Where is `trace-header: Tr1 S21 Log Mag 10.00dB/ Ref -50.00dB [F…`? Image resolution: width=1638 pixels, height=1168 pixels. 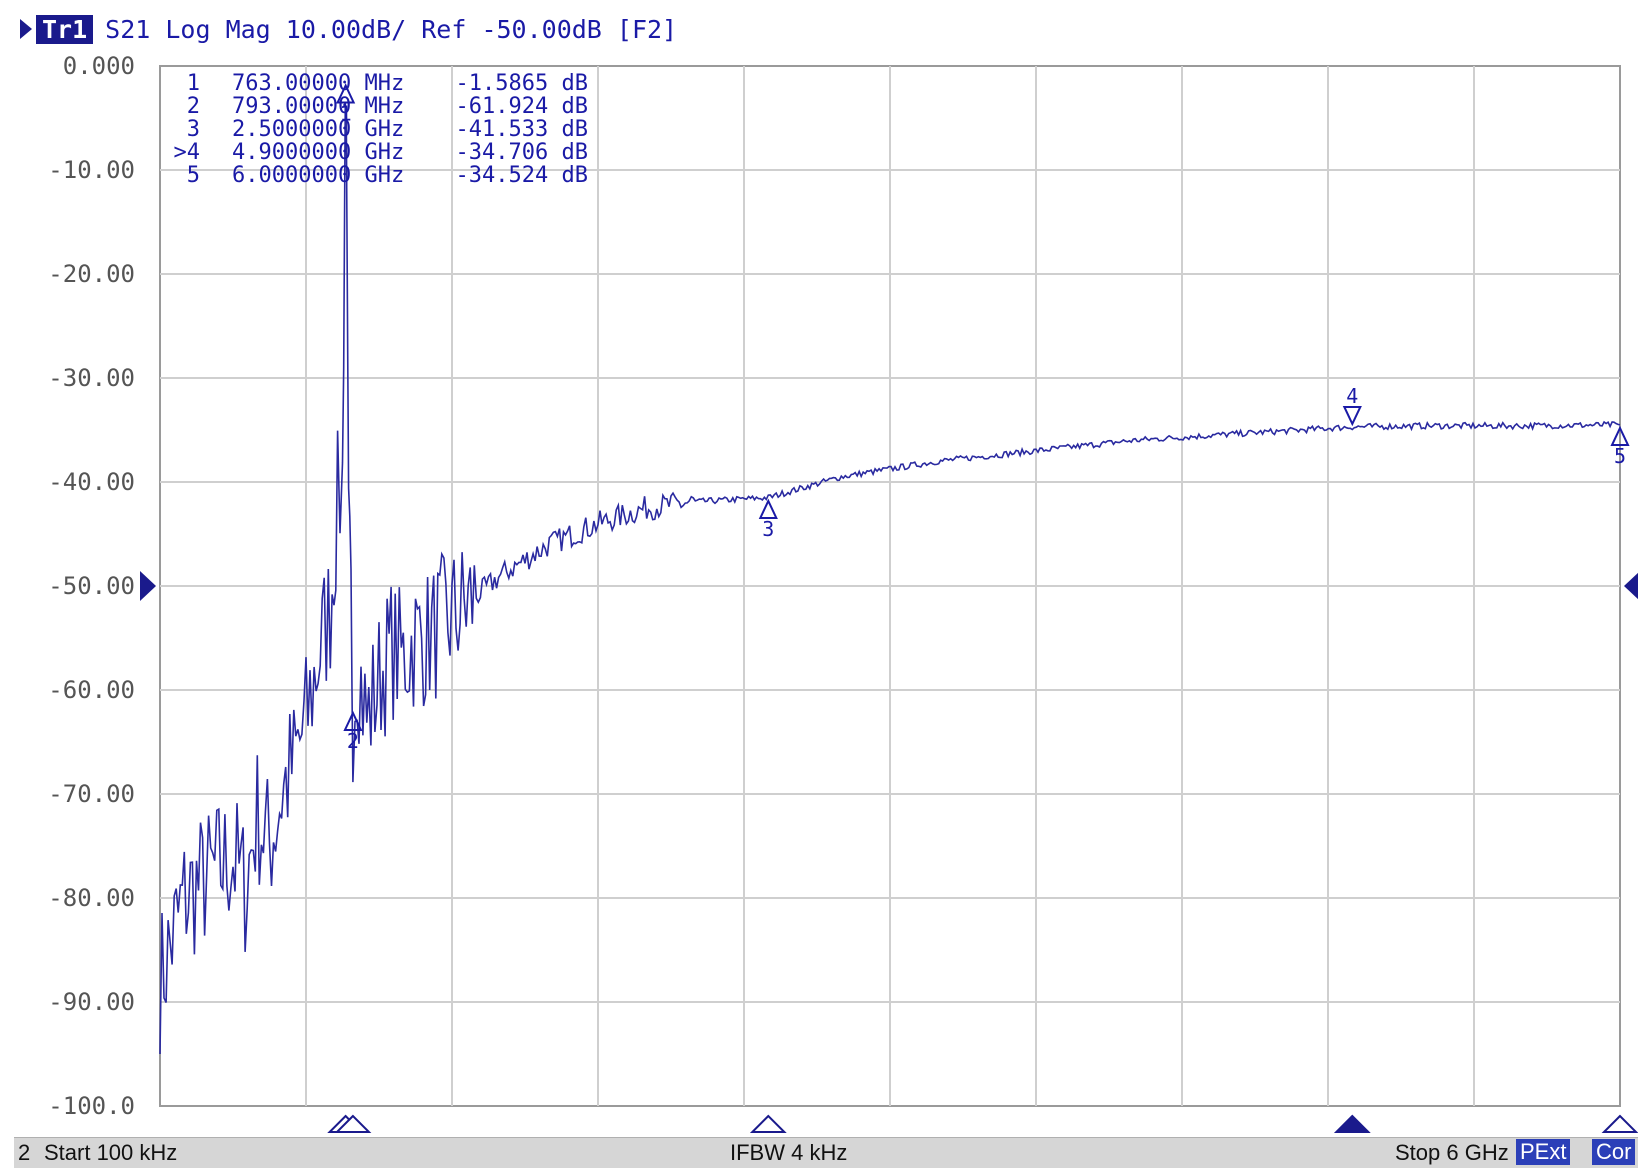 trace-header: Tr1 S21 Log Mag 10.00dB/ Ref -50.00dB [F… is located at coordinates (348, 29).